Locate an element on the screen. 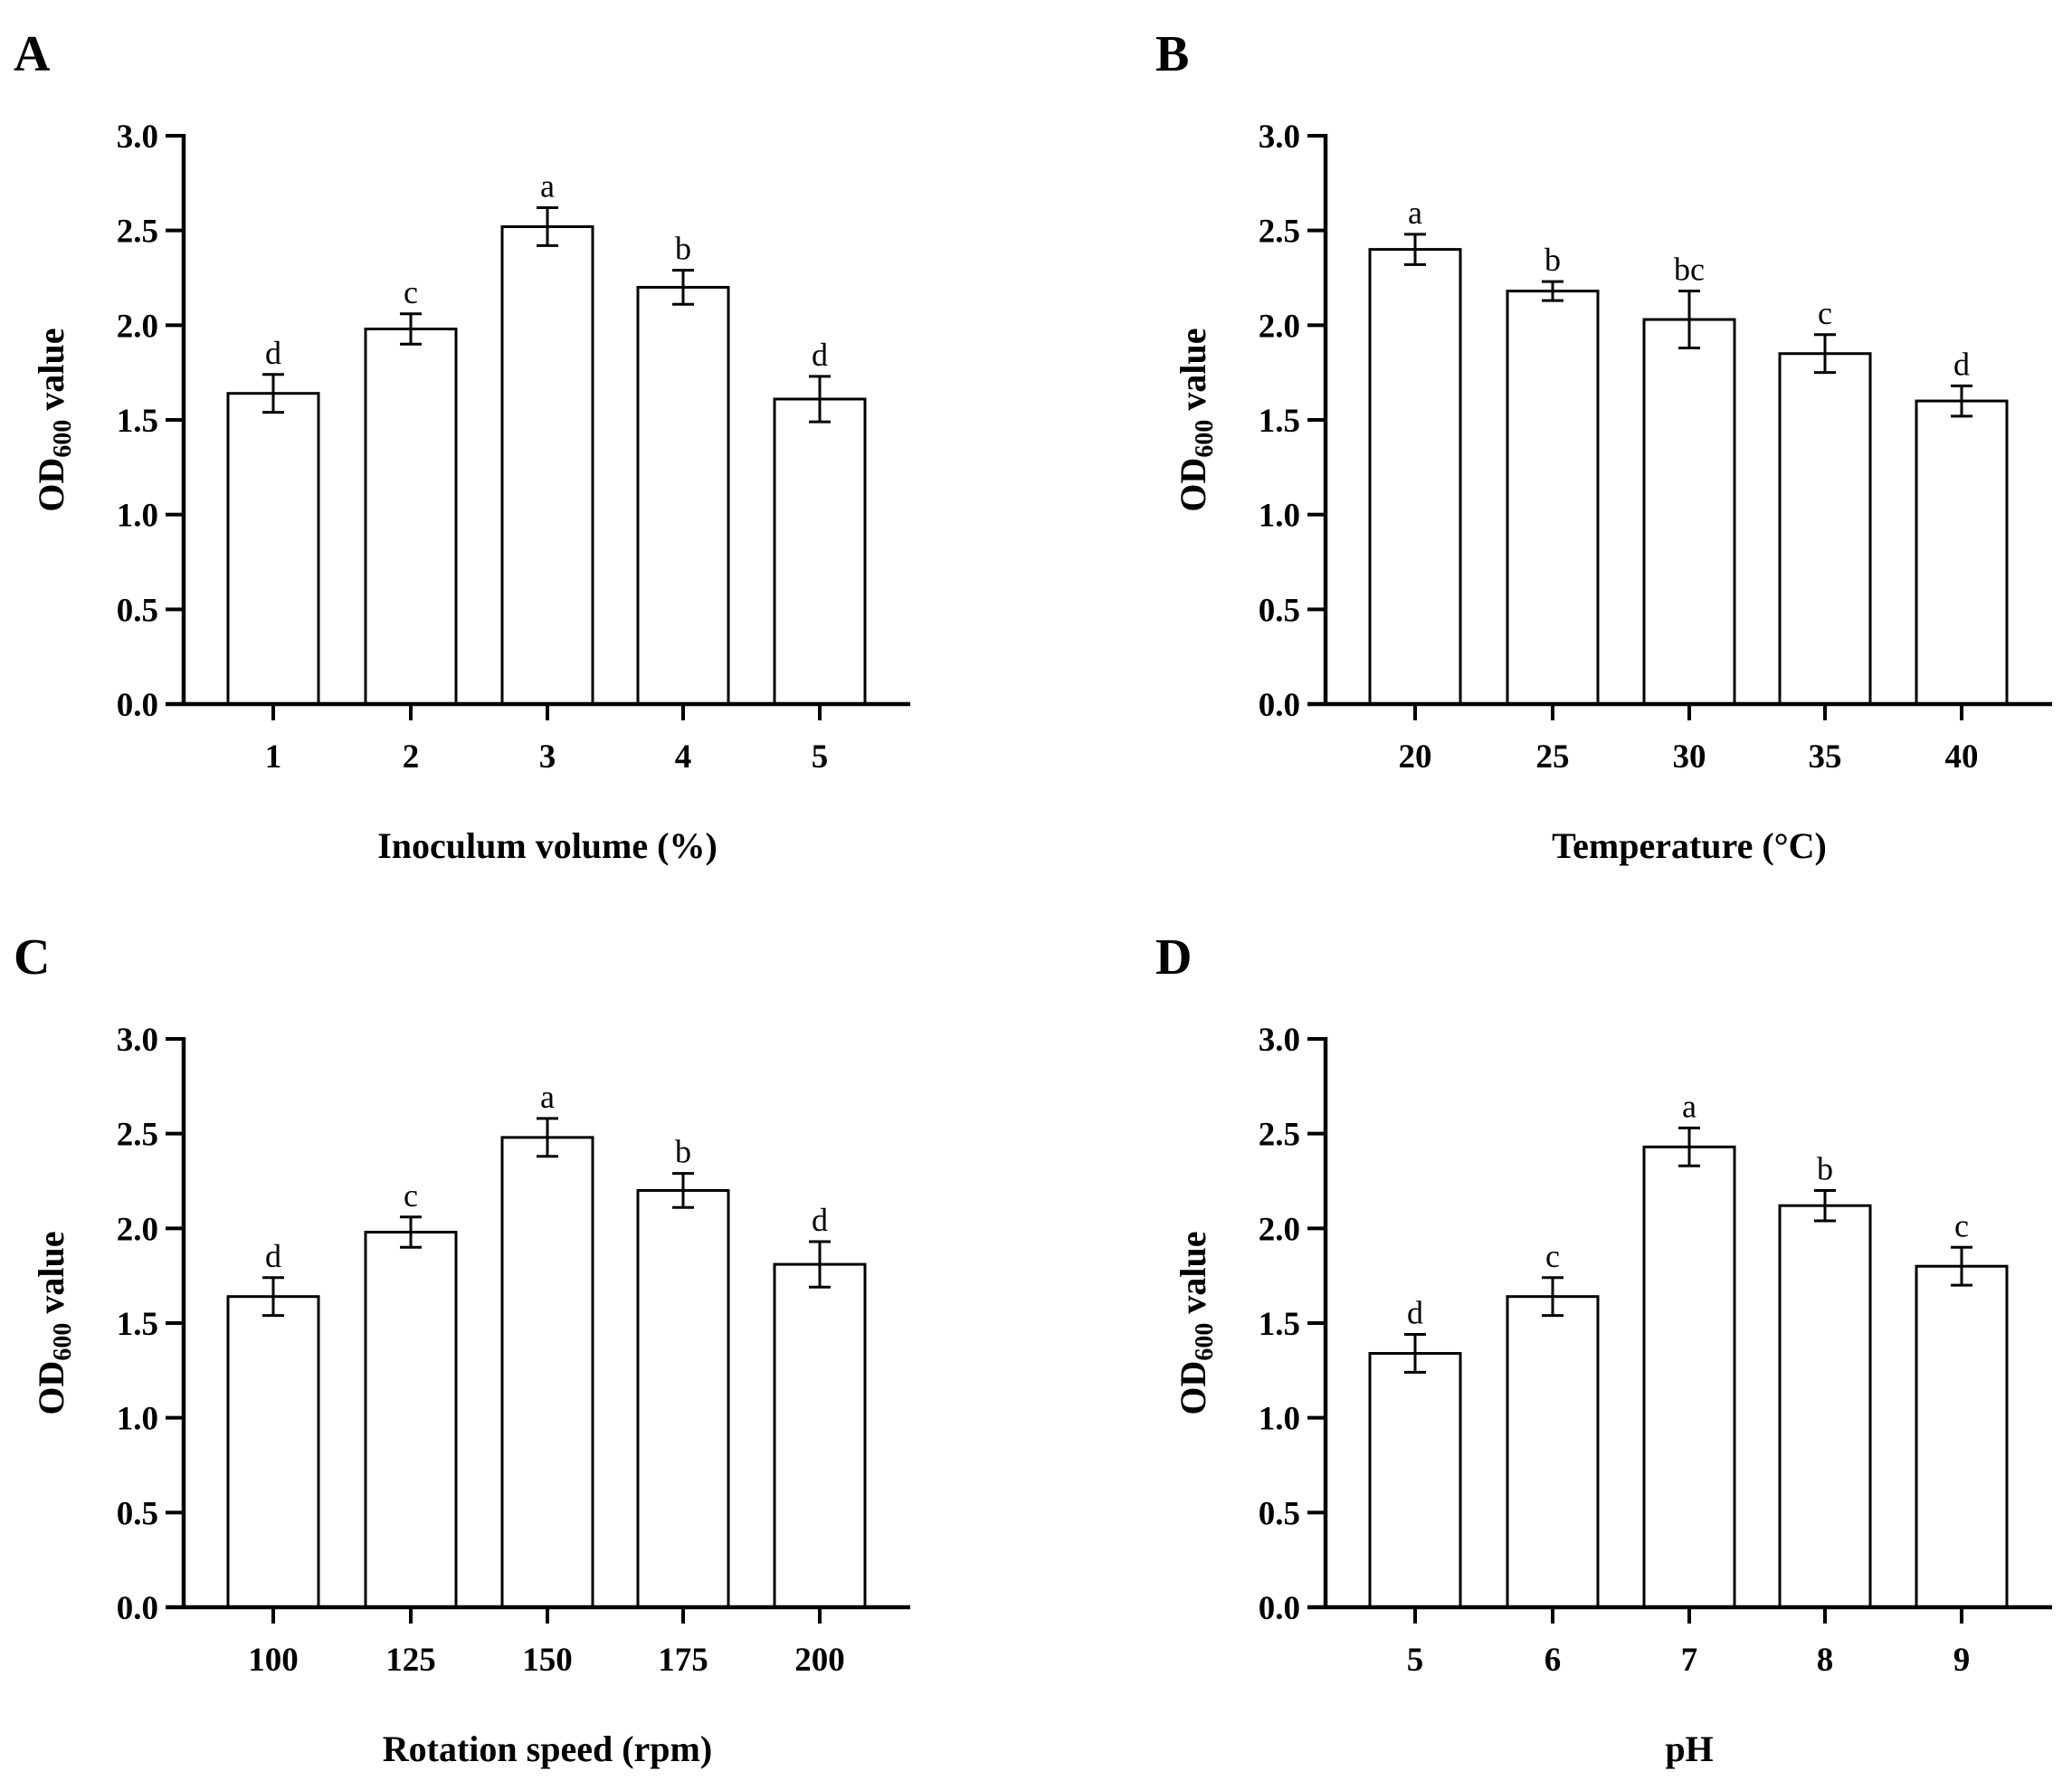  x-tick-label: 40 is located at coordinates (1962, 757).